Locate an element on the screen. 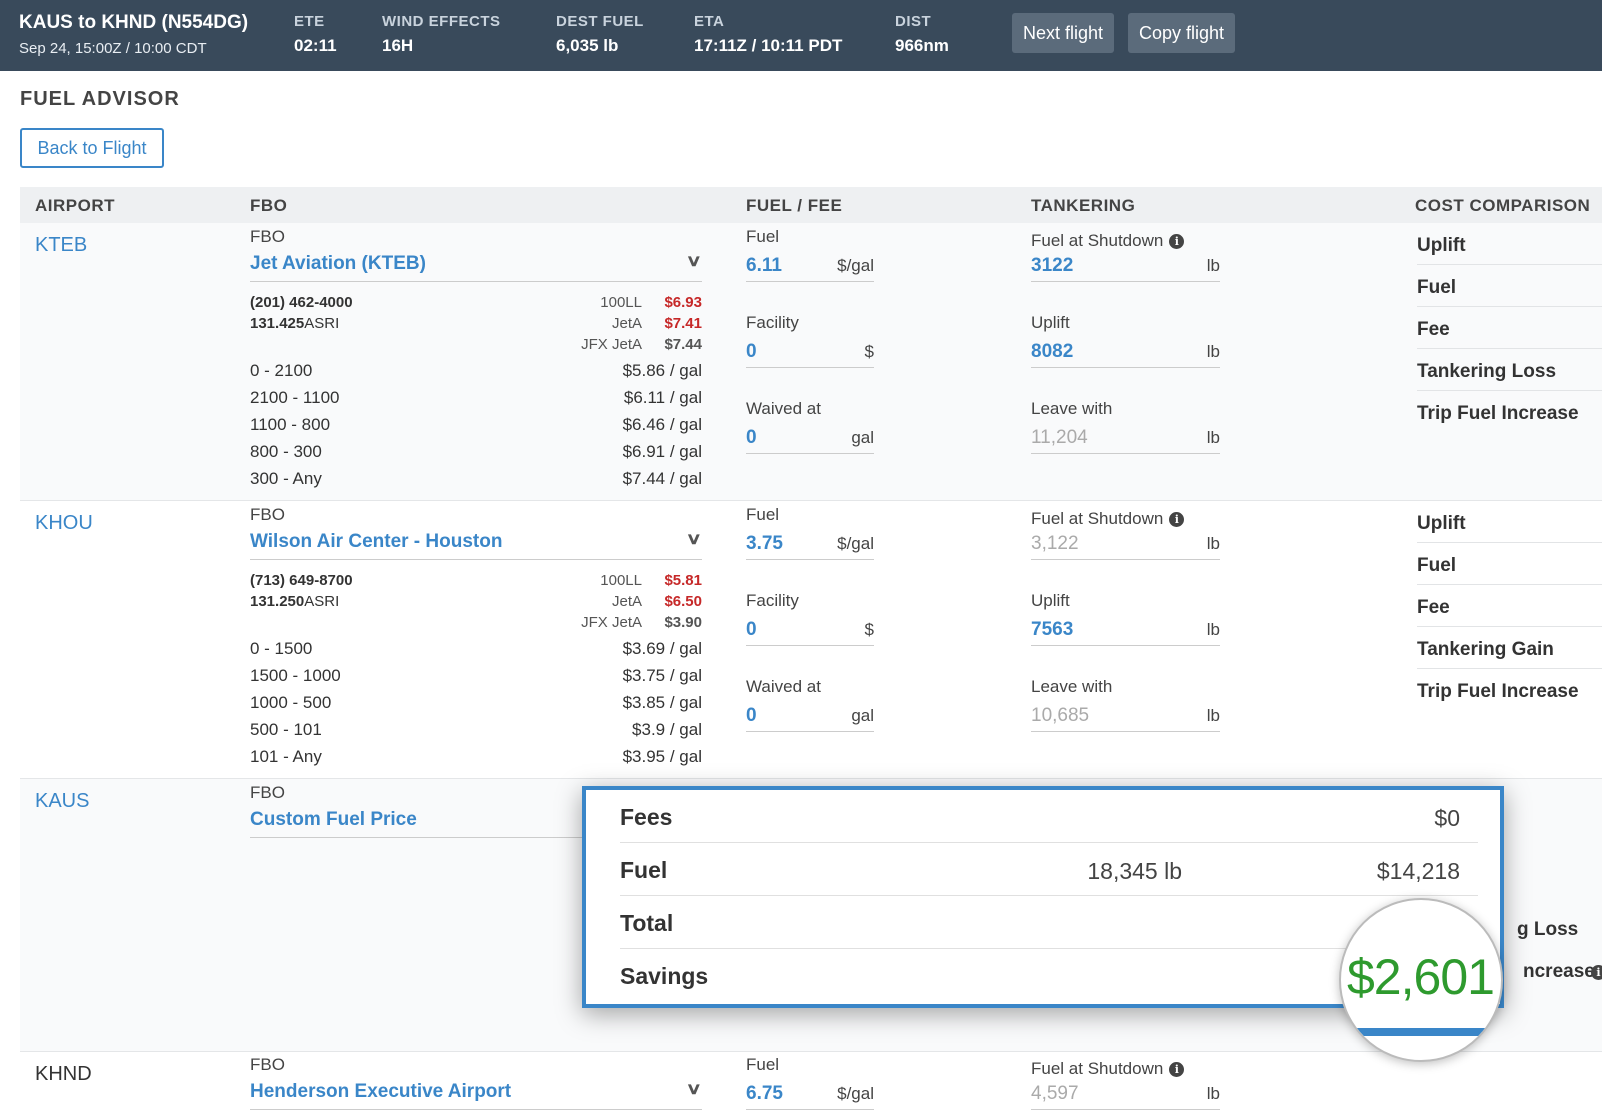 The height and width of the screenshot is (1120, 1602). readonly-value: 3,122 is located at coordinates (1055, 543).